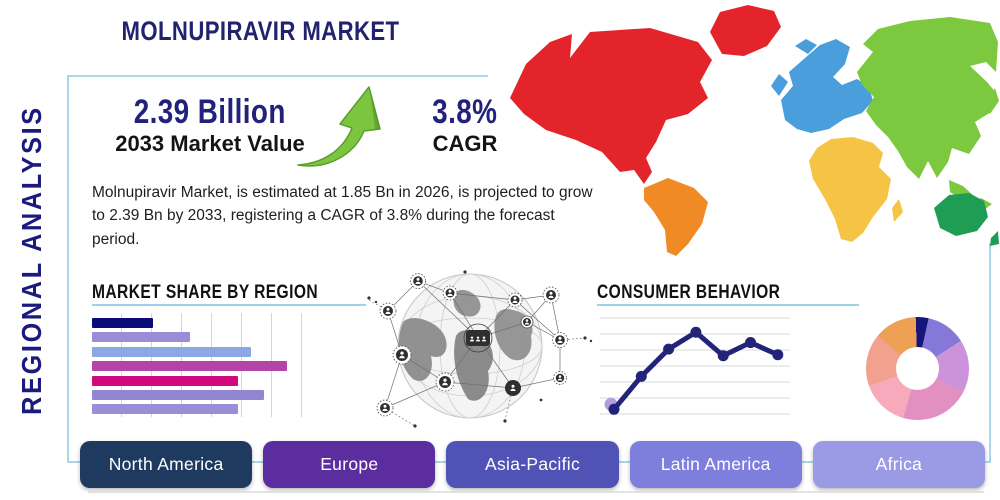 This screenshot has height=500, width=1000. Describe the element at coordinates (745, 30) in the screenshot. I see `map-region-greenland` at that location.